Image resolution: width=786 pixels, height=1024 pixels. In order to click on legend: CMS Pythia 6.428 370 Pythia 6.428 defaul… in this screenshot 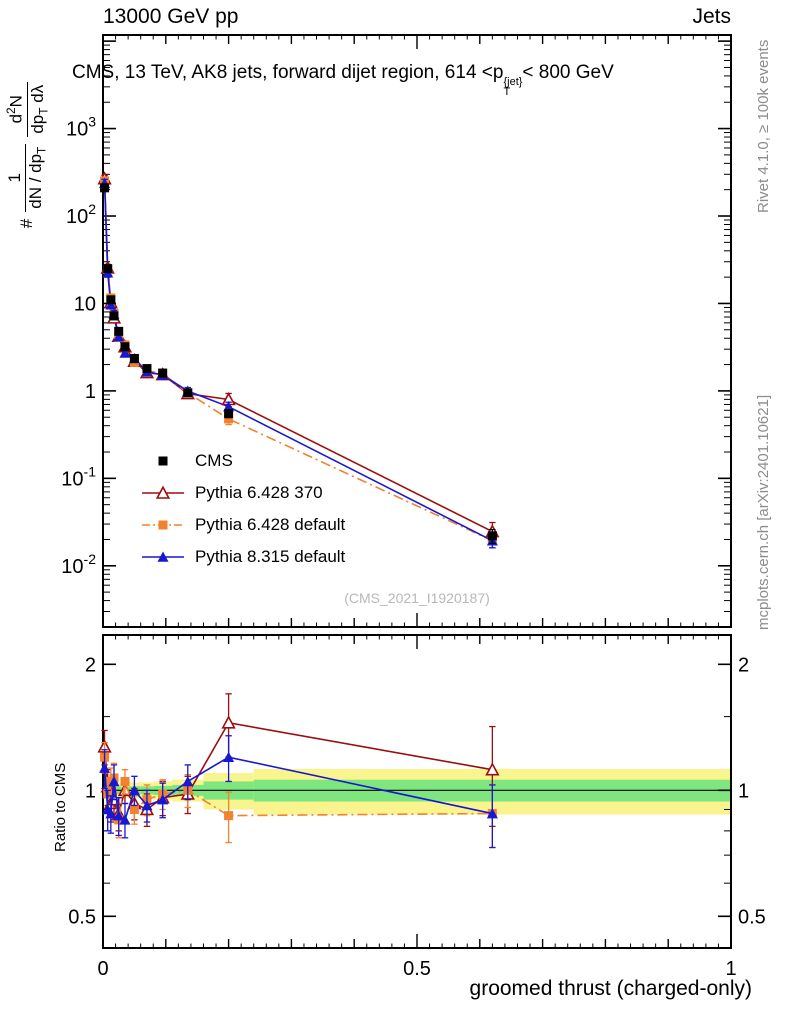, I will do `click(242, 509)`.